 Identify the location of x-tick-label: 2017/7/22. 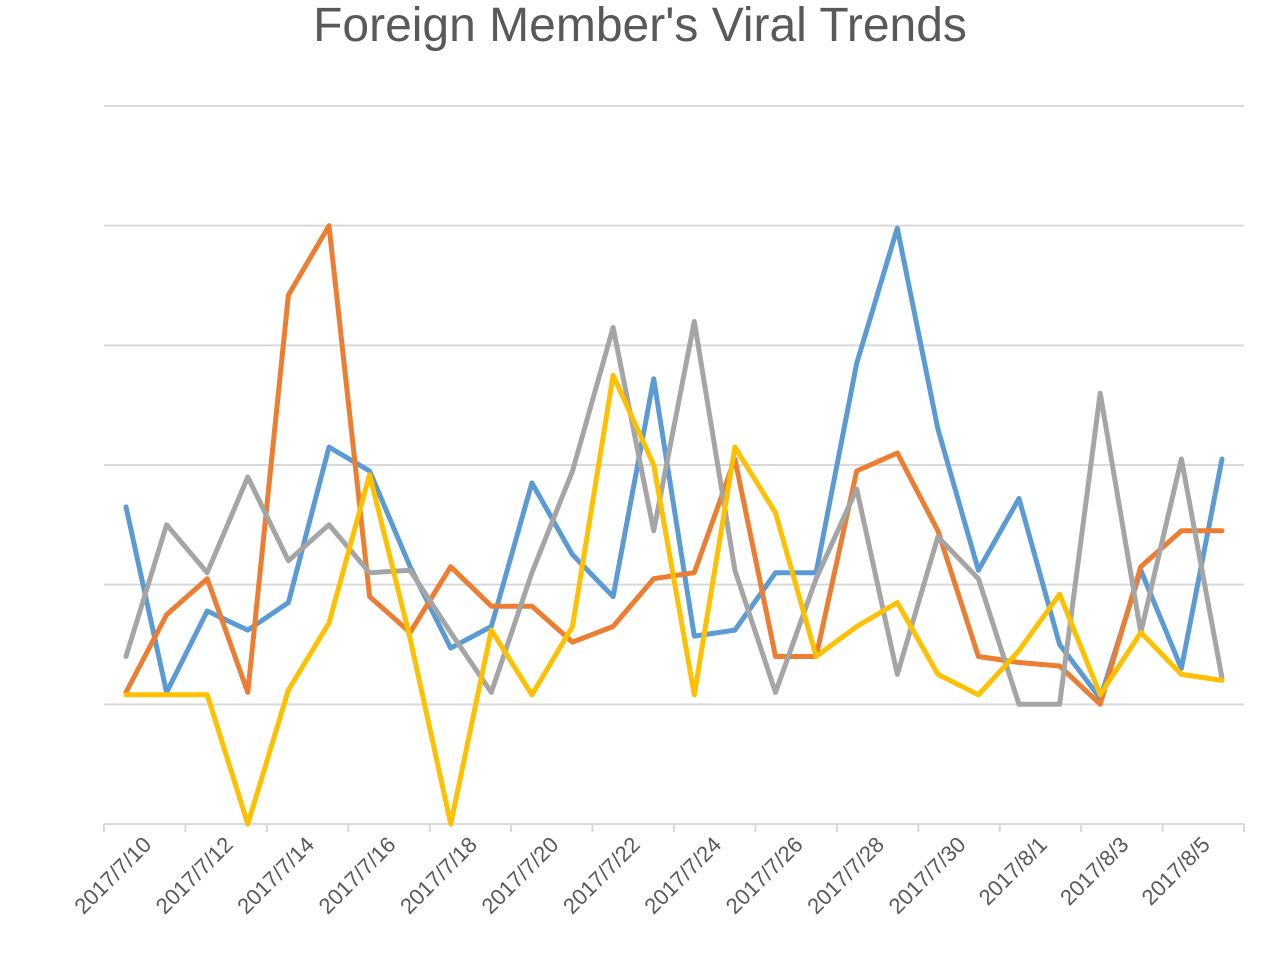
(601, 875).